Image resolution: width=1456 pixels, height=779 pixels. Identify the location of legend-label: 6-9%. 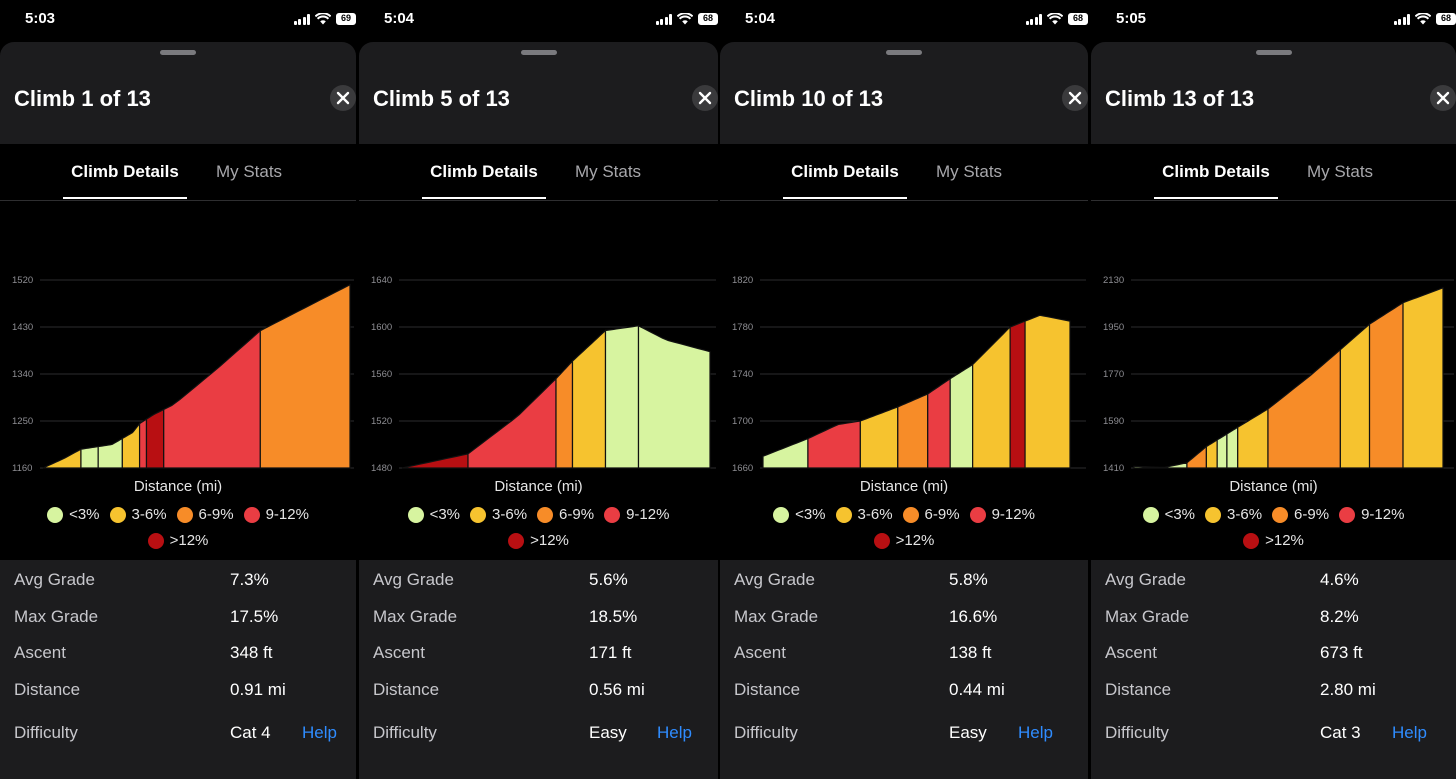
(216, 514).